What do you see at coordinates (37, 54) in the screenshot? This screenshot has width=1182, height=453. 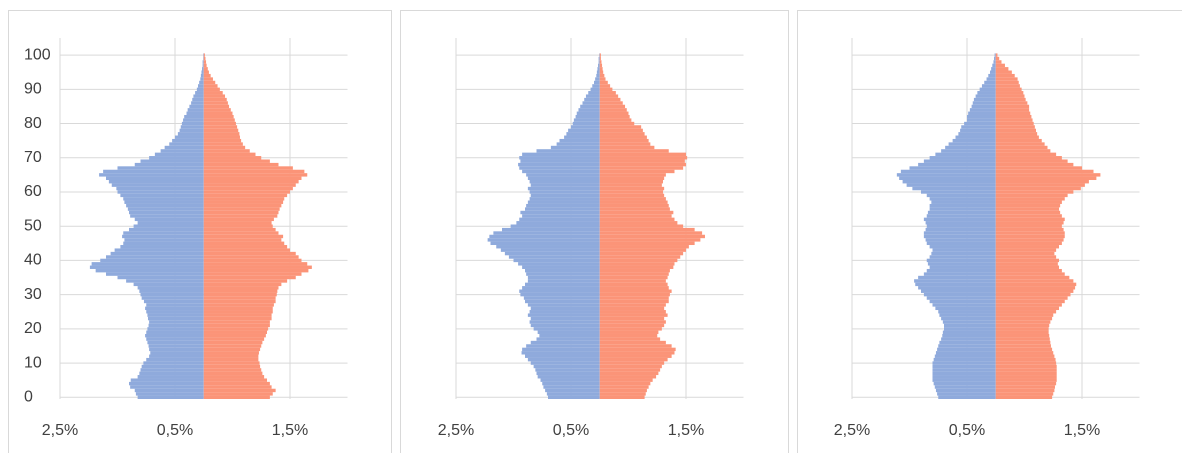 I see `y-tick-label: 100` at bounding box center [37, 54].